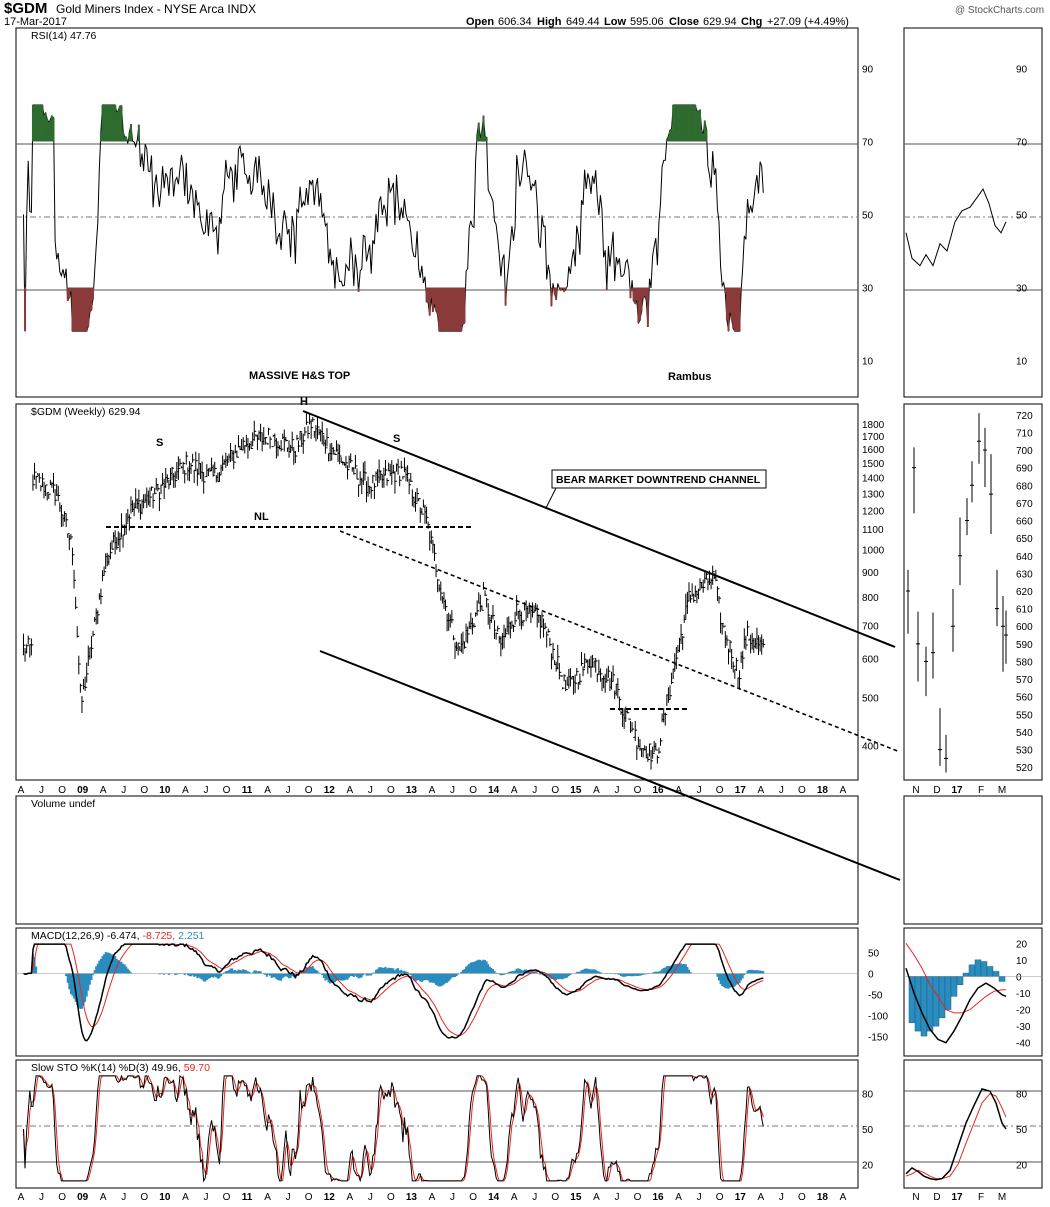 This screenshot has width=1050, height=1207. What do you see at coordinates (247, 1197) in the screenshot?
I see `x-tick-bottom: 11` at bounding box center [247, 1197].